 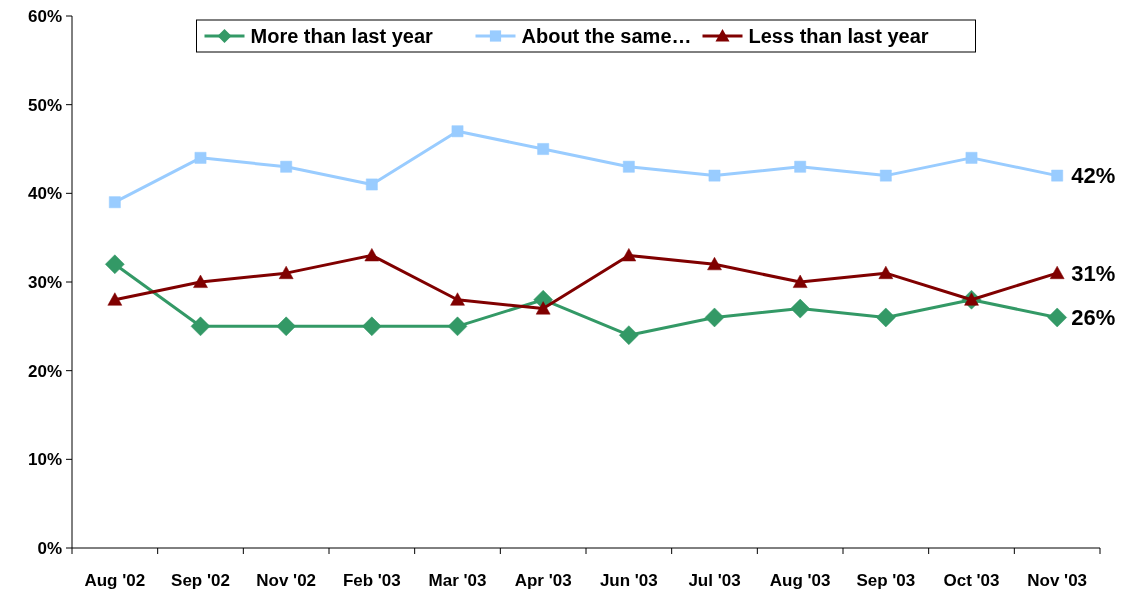 What do you see at coordinates (200, 580) in the screenshot?
I see `x-tick-label: Sep '02` at bounding box center [200, 580].